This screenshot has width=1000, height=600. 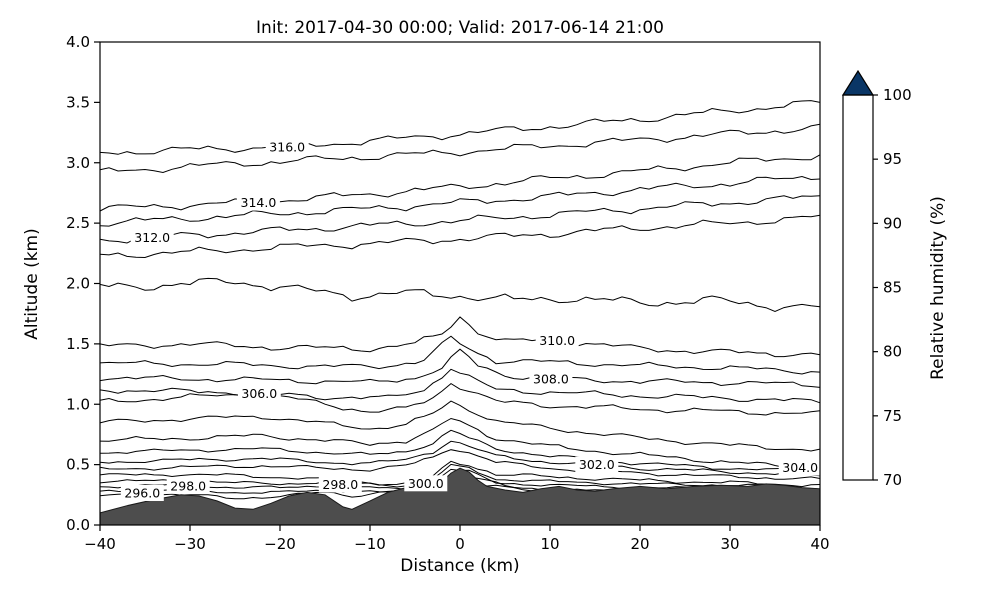 What do you see at coordinates (858, 287) in the screenshot?
I see `colorbar-outline` at bounding box center [858, 287].